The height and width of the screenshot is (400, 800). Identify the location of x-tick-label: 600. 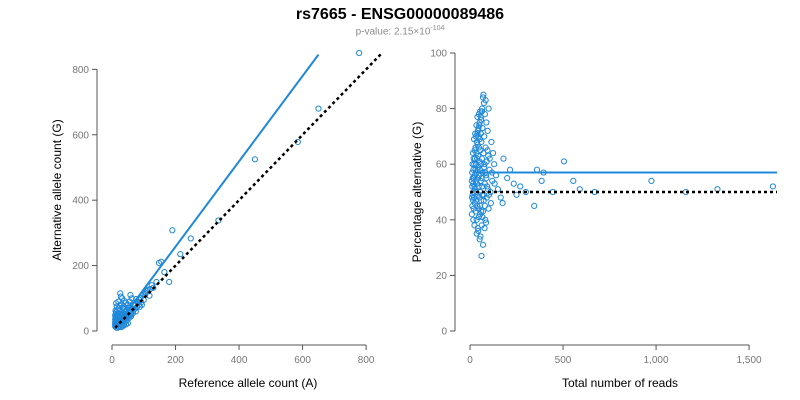
(302, 360).